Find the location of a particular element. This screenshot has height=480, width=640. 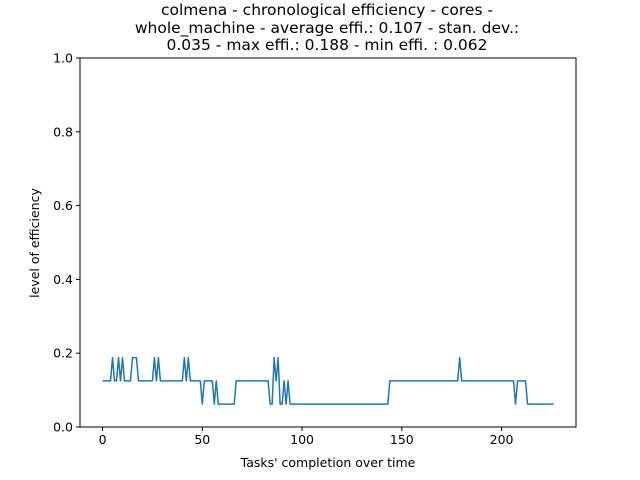

x-tick-label: 100 is located at coordinates (302, 439).